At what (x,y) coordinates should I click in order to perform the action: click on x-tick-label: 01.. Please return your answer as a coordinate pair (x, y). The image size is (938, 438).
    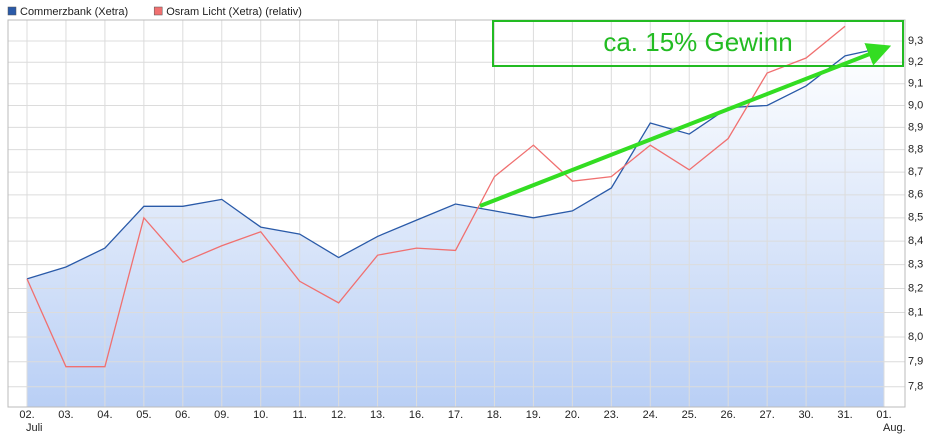
    Looking at the image, I should click on (883, 415).